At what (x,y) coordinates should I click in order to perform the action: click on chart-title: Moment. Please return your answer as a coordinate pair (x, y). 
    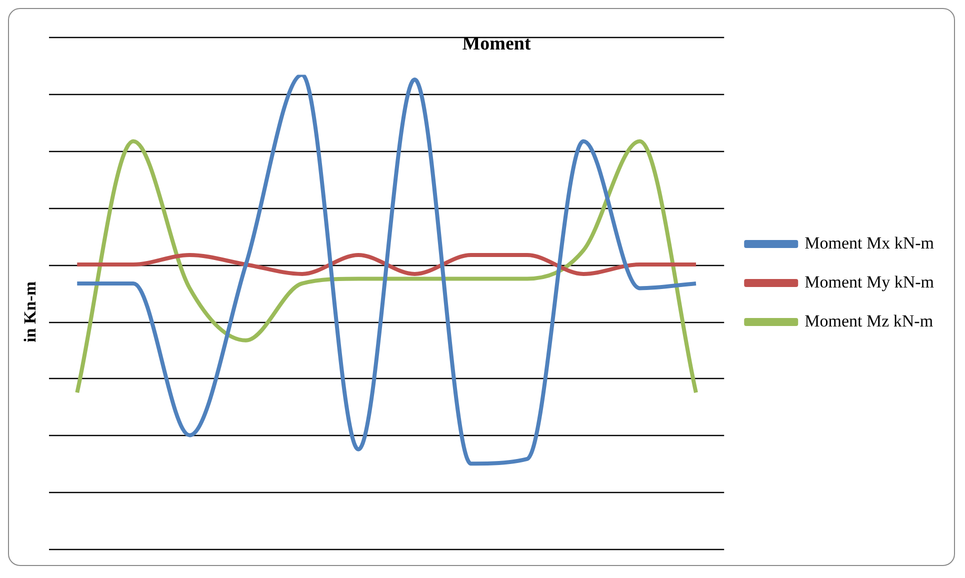
    Looking at the image, I should click on (497, 43).